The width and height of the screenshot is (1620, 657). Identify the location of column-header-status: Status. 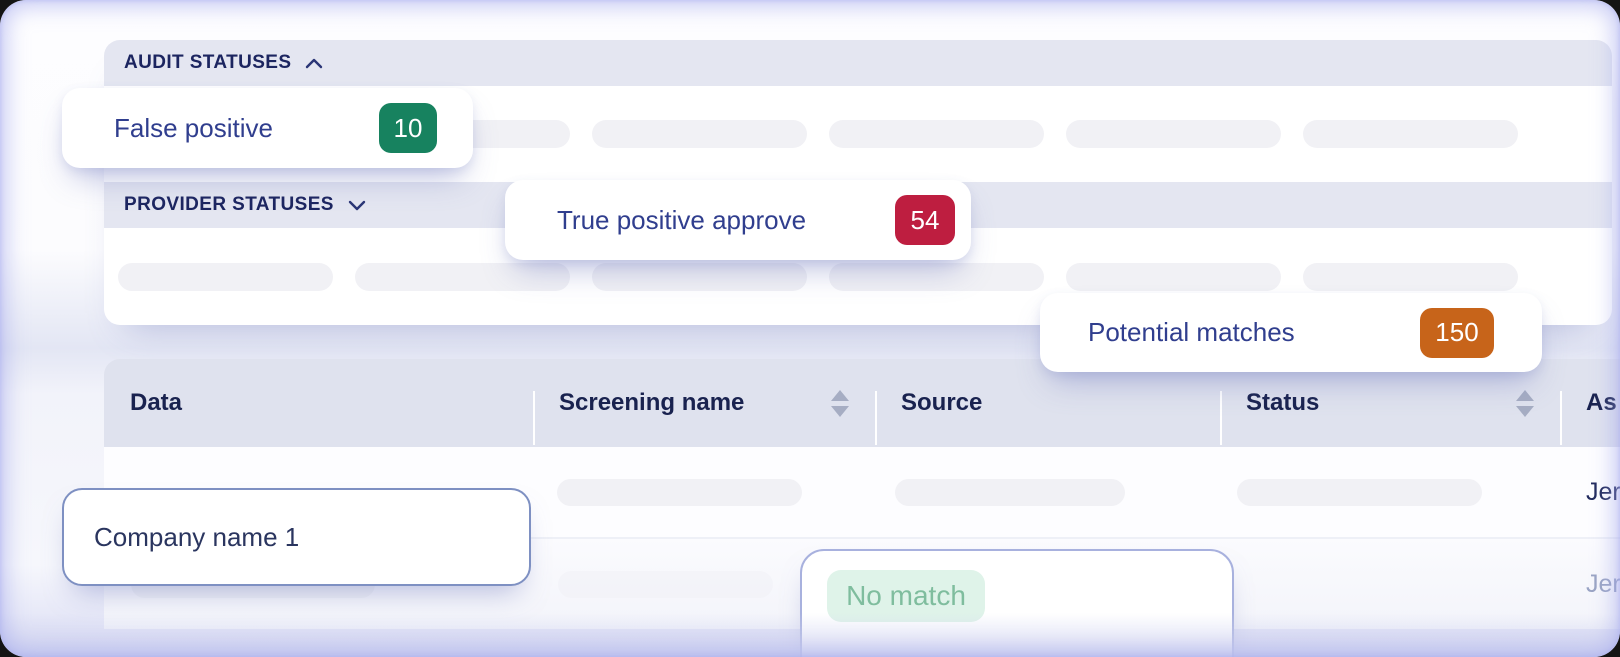
(1390, 403).